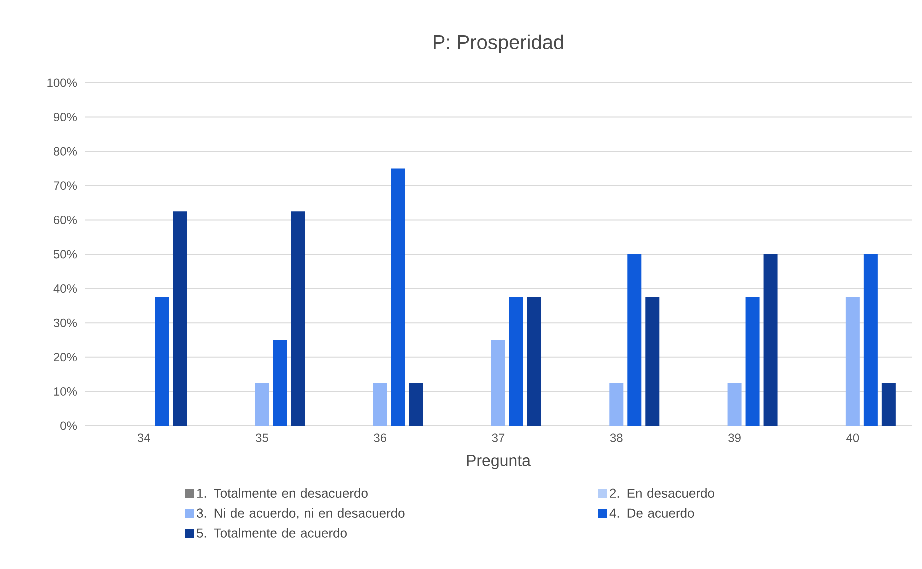 Image resolution: width=922 pixels, height=569 pixels. Describe the element at coordinates (499, 44) in the screenshot. I see `chart-title: P: Prosperidad` at that location.